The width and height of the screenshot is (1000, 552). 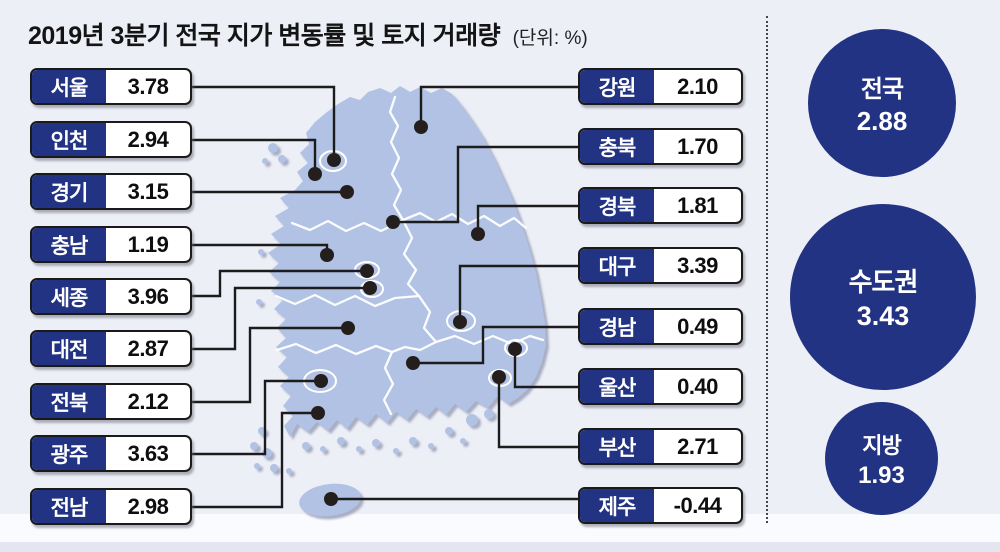 I want to click on region-name: 제주, so click(x=617, y=505).